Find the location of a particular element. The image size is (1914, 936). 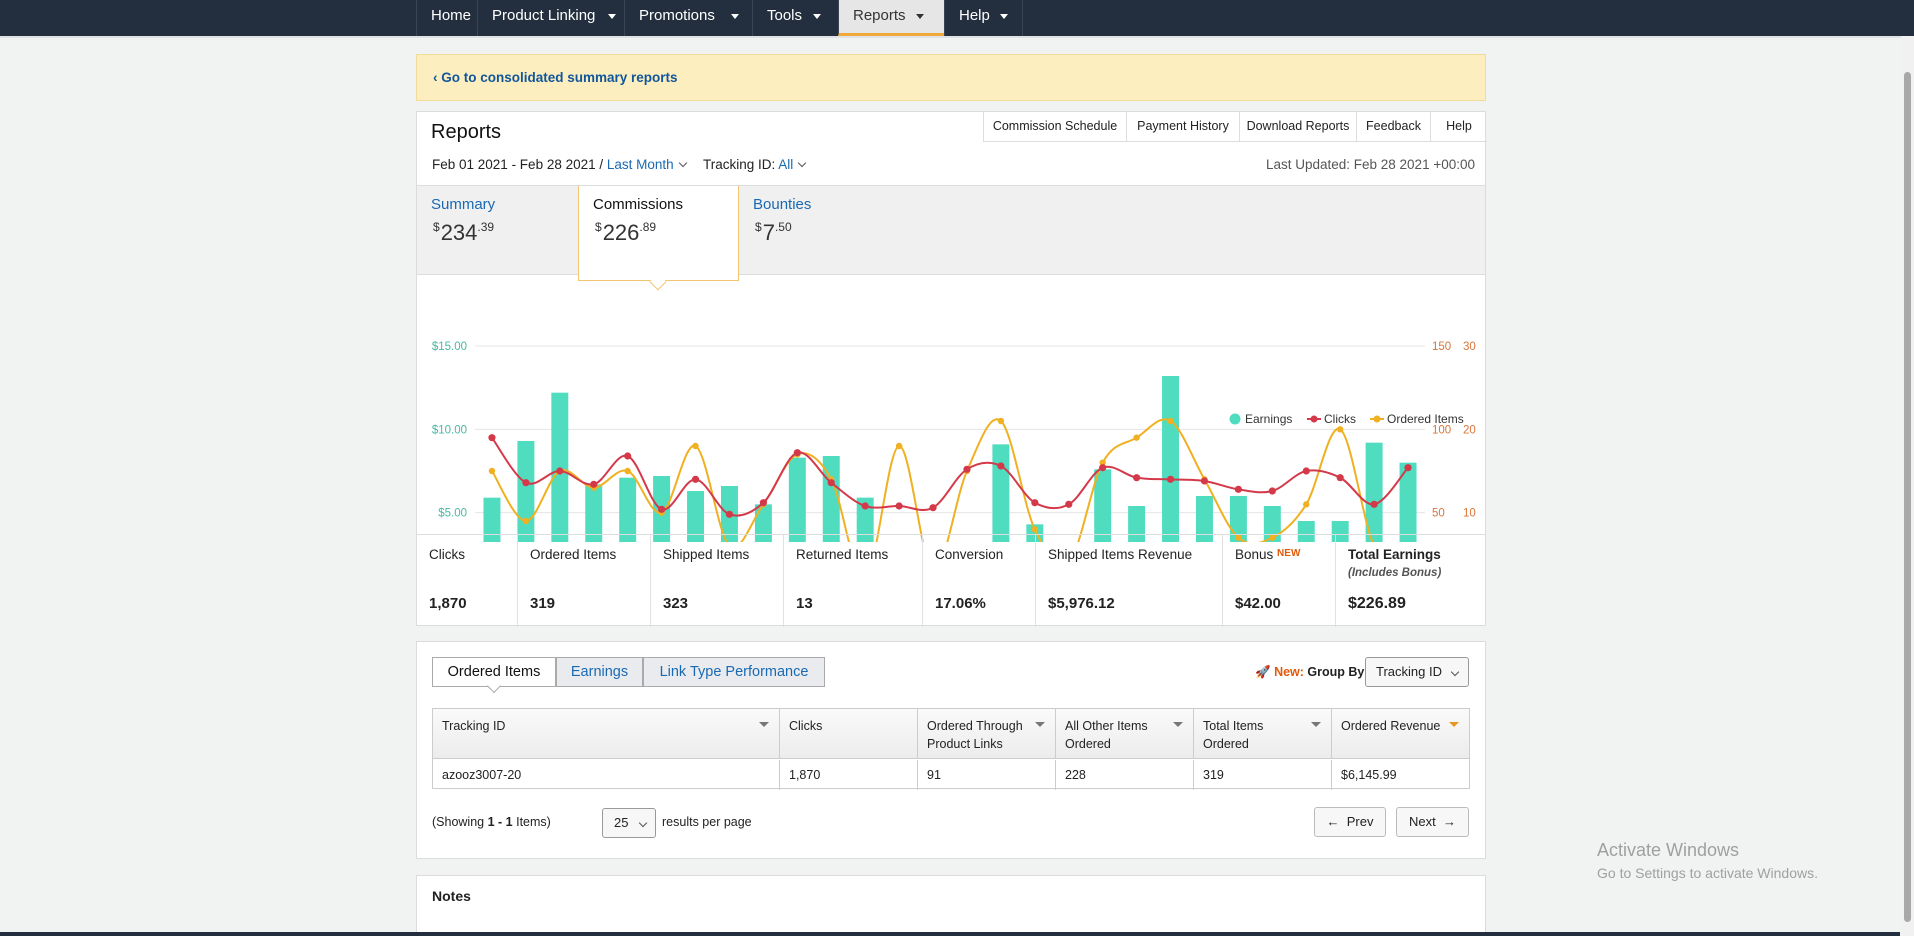

col-ordered-revenue: Ordered Revenue is located at coordinates (1400, 734).